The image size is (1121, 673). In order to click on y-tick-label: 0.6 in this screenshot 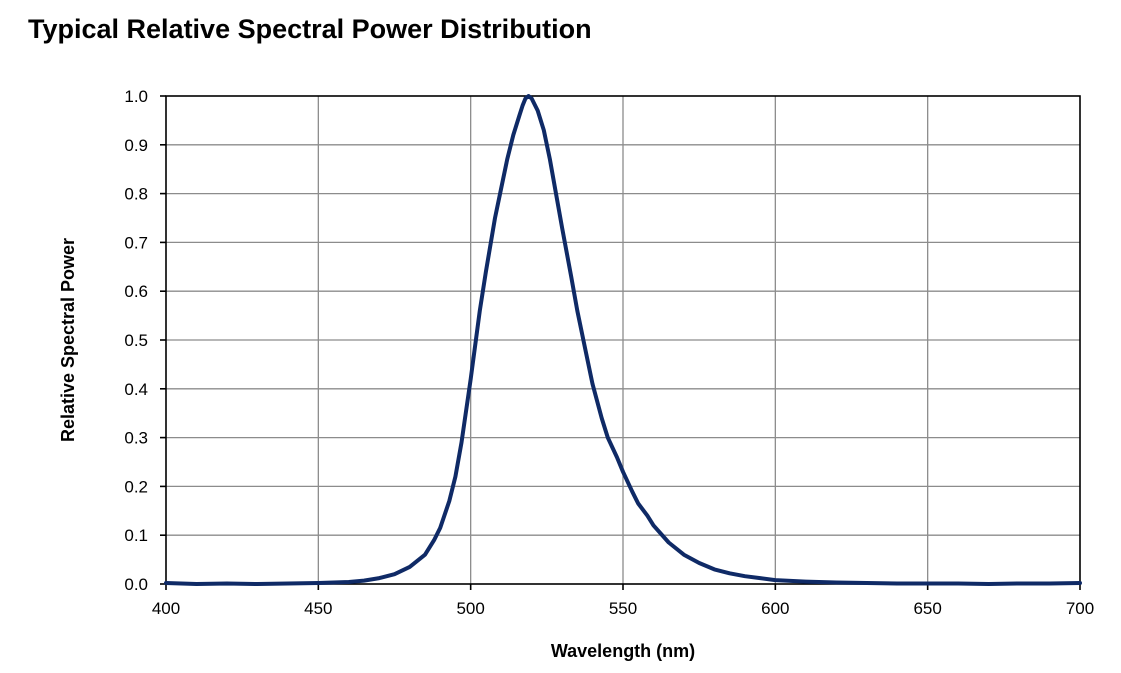, I will do `click(136, 291)`.